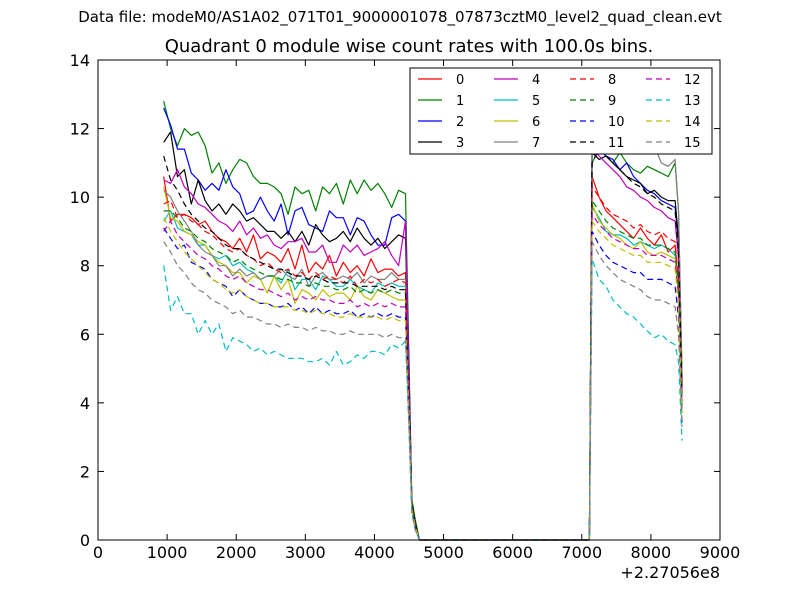 The height and width of the screenshot is (600, 800). What do you see at coordinates (651, 552) in the screenshot?
I see `x-tick-label: 8000` at bounding box center [651, 552].